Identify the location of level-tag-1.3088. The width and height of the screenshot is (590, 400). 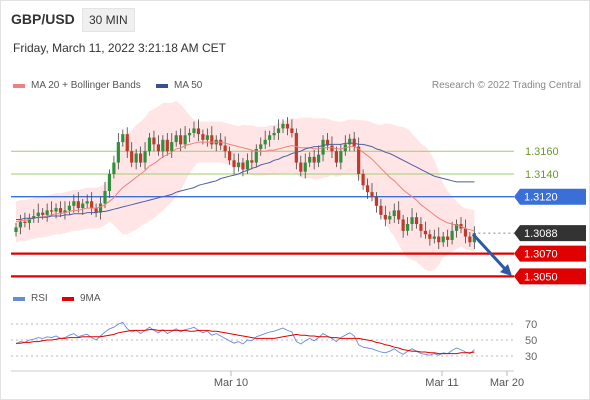
(550, 233).